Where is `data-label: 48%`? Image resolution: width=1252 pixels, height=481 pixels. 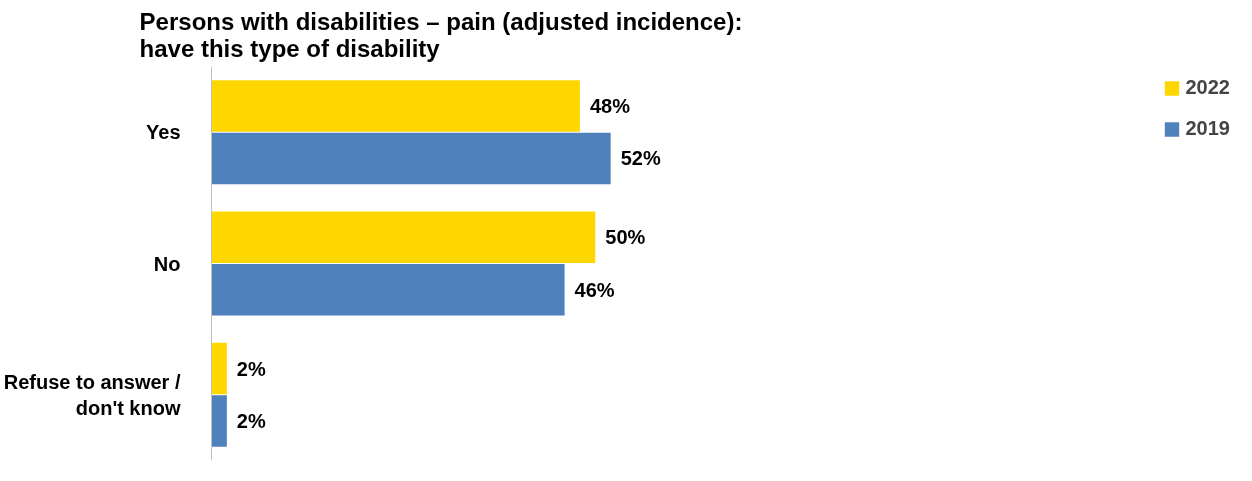 data-label: 48% is located at coordinates (610, 105).